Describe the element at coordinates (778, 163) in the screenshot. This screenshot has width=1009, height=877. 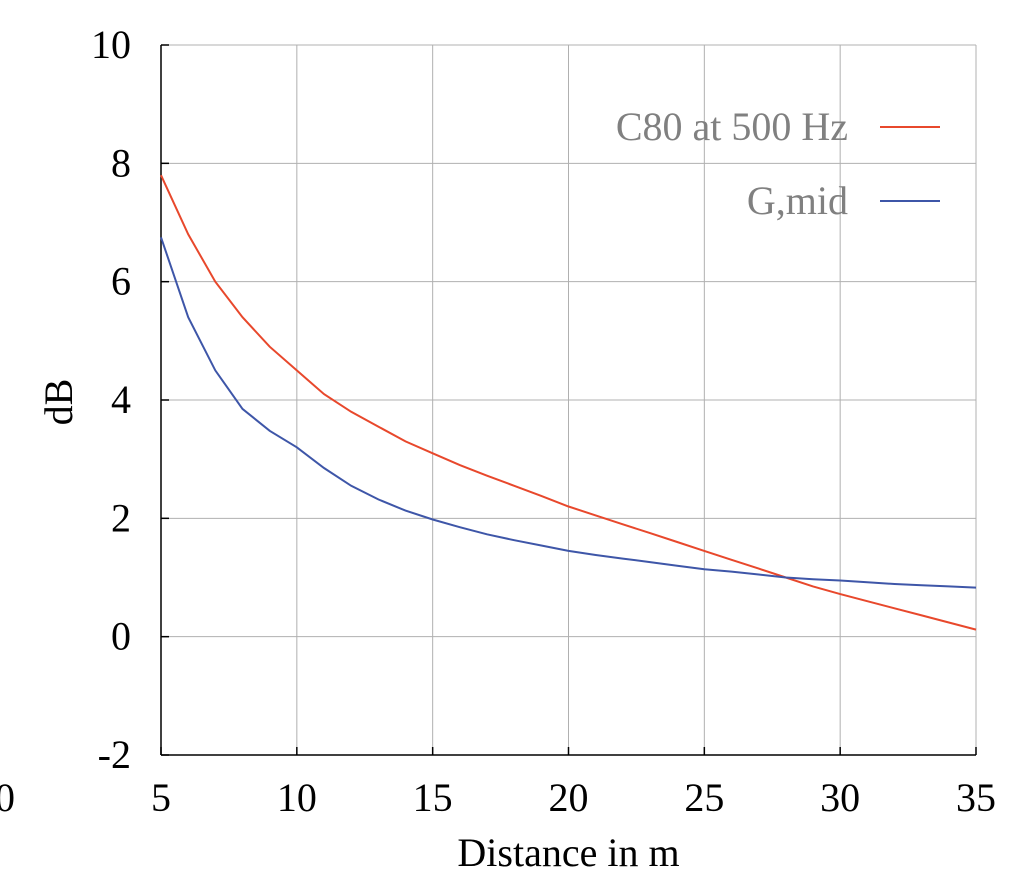
I see `legend: C80 at 500 Hz G,mid` at that location.